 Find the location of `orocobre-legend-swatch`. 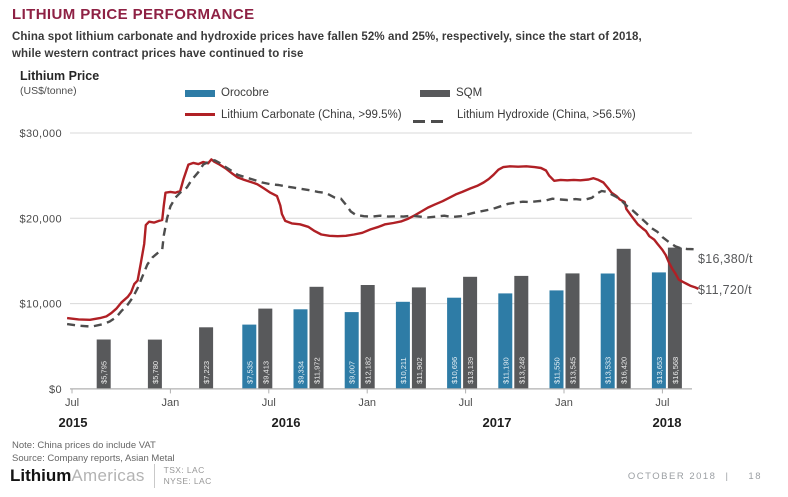

orocobre-legend-swatch is located at coordinates (200, 93).